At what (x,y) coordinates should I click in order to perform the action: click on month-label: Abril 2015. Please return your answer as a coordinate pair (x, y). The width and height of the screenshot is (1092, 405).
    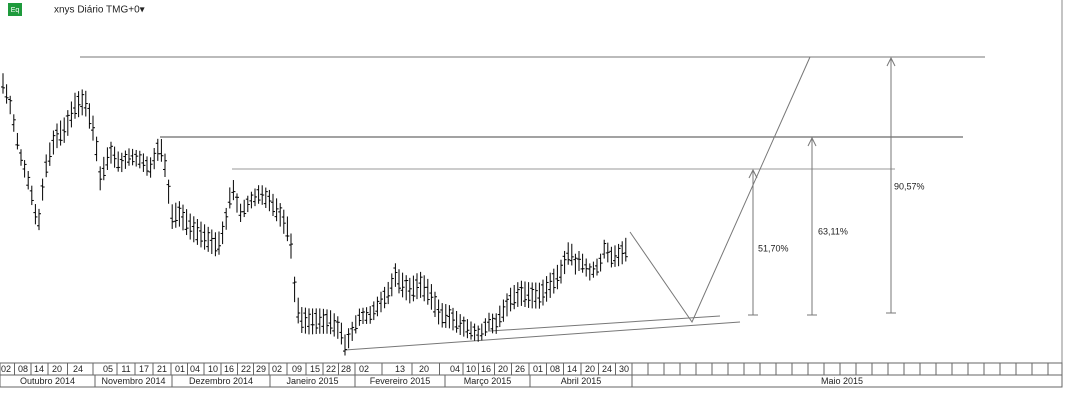
    Looking at the image, I should click on (581, 381).